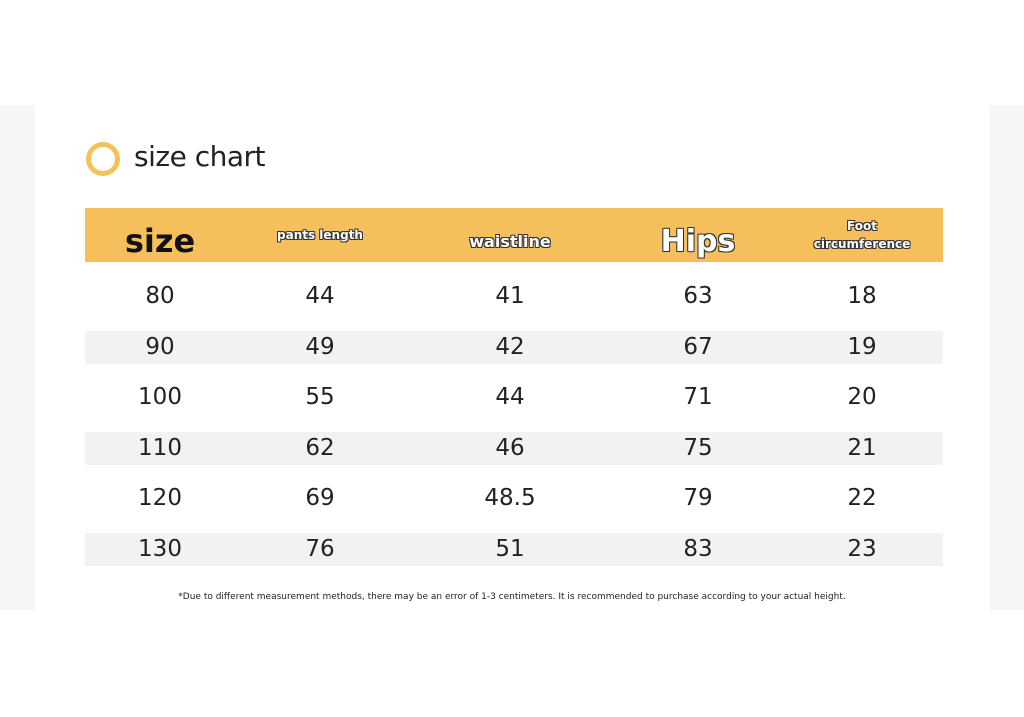 The width and height of the screenshot is (1024, 717). What do you see at coordinates (862, 498) in the screenshot?
I see `table-cell: 22` at bounding box center [862, 498].